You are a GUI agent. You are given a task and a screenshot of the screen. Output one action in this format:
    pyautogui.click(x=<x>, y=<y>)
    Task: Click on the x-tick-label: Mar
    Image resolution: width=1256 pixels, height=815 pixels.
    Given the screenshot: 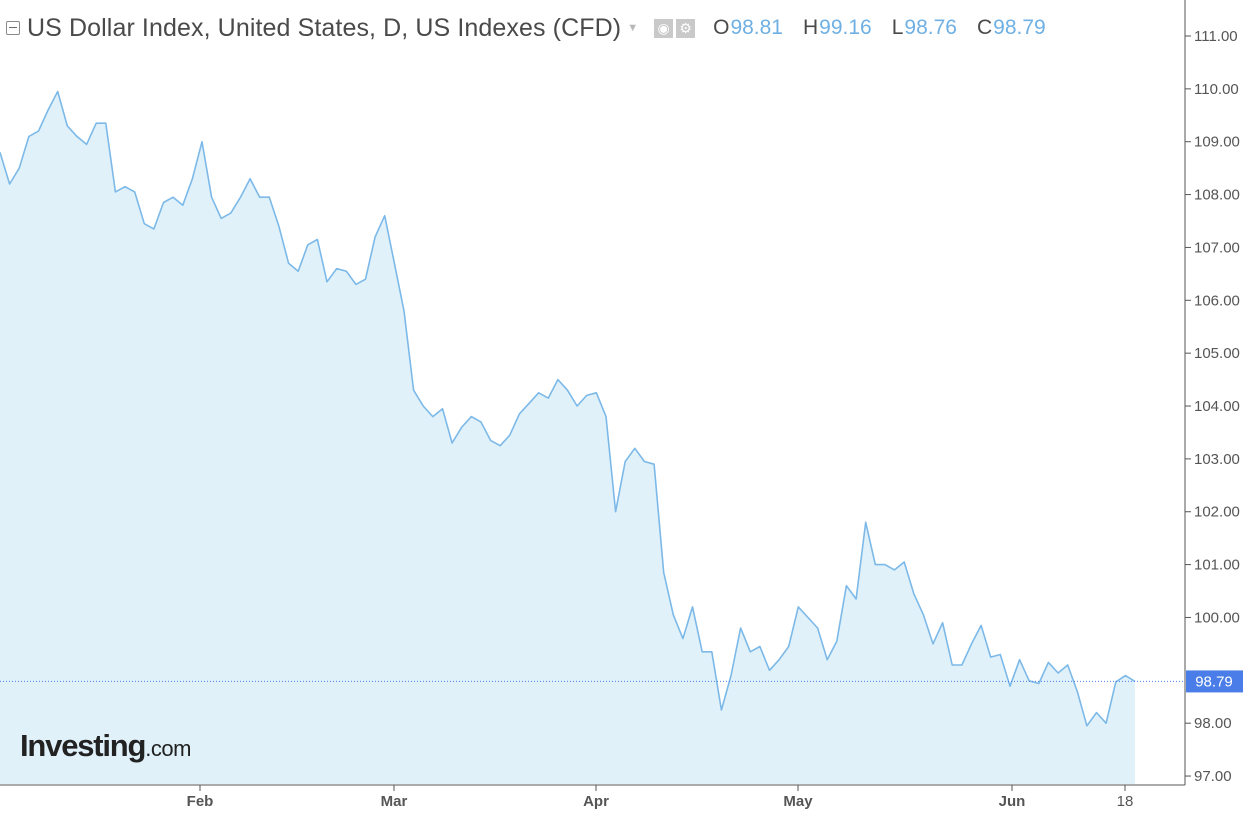 What is the action you would take?
    pyautogui.click(x=394, y=801)
    